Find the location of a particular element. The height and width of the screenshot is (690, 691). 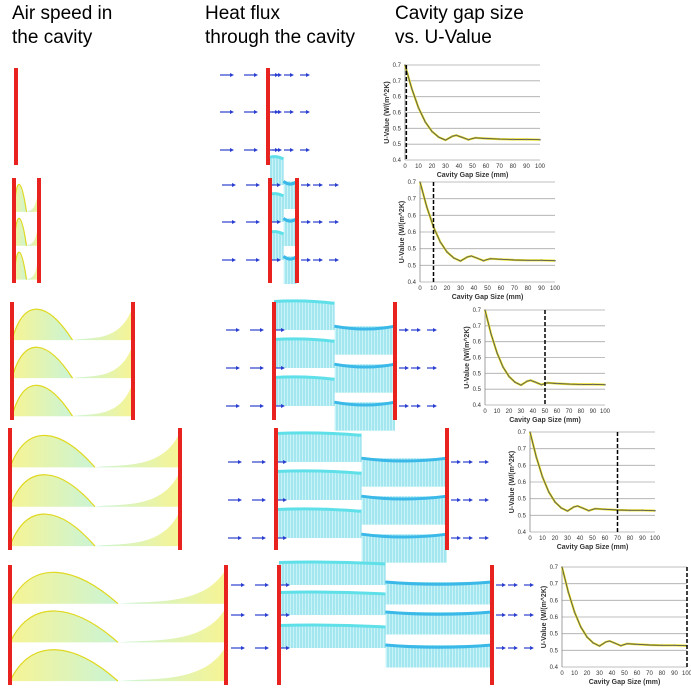

x-tick-label: 60 is located at coordinates (637, 674).